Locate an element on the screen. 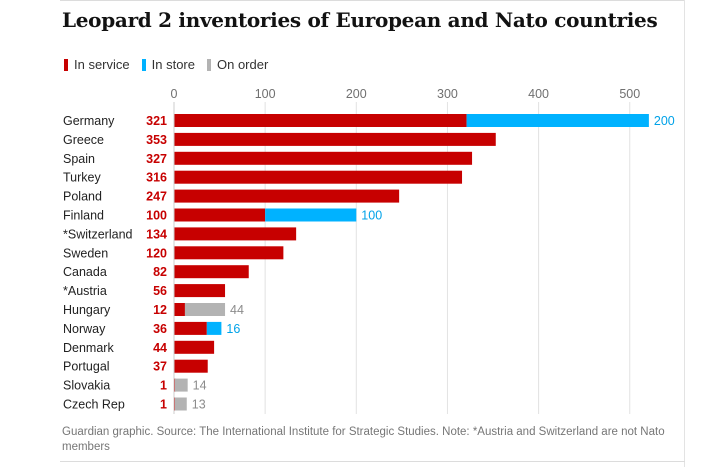  bar-in-service-germany is located at coordinates (320, 120).